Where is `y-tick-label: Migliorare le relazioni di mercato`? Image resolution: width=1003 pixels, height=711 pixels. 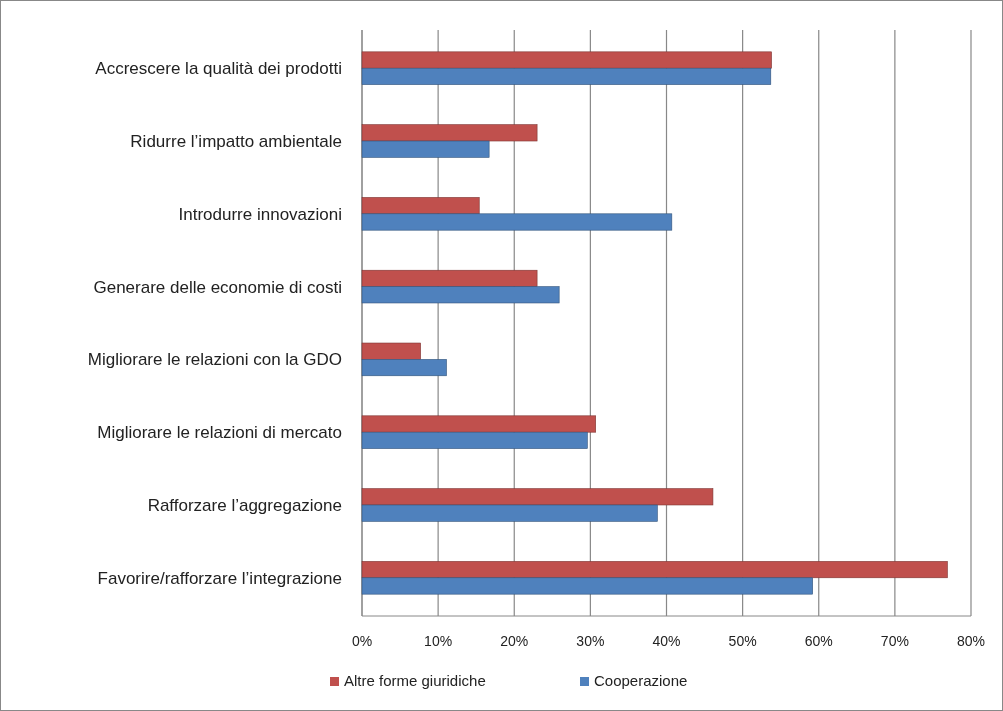 y-tick-label: Migliorare le relazioni di mercato is located at coordinates (219, 433).